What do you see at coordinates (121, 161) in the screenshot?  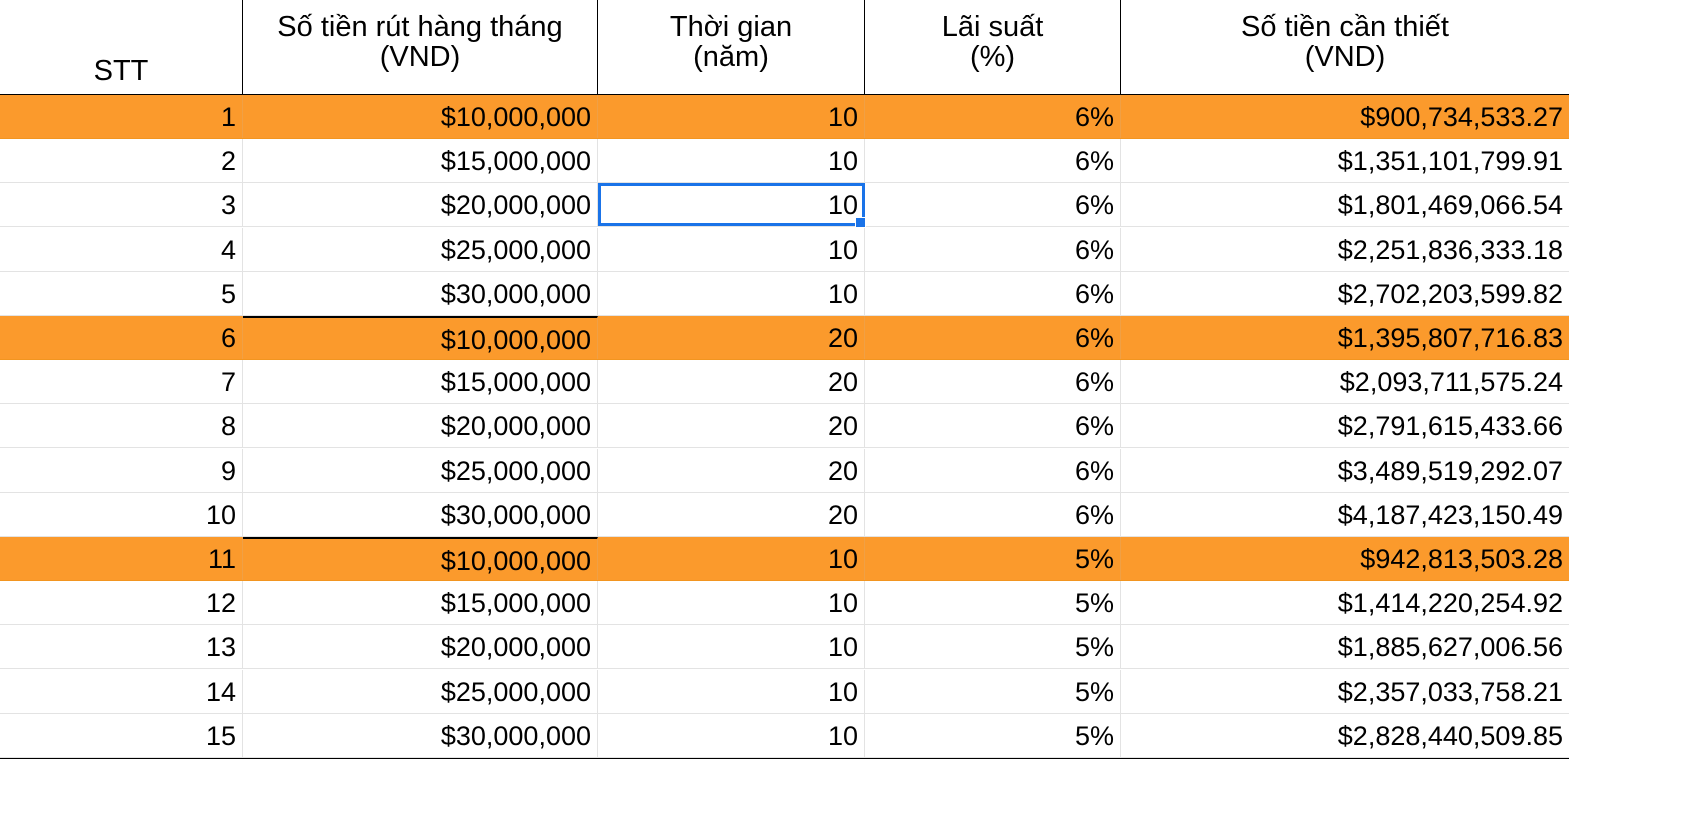 I see `cell-stt: 2` at bounding box center [121, 161].